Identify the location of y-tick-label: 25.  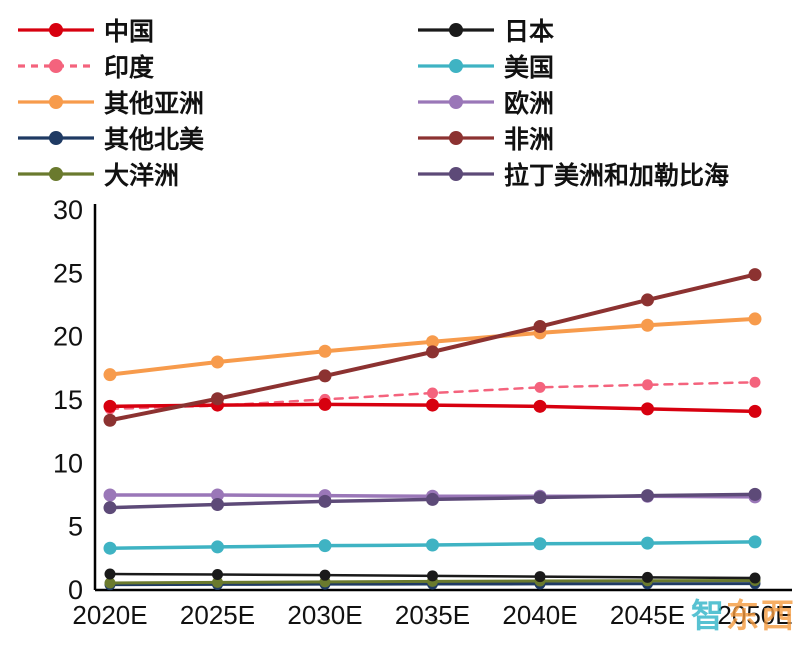
(68, 273).